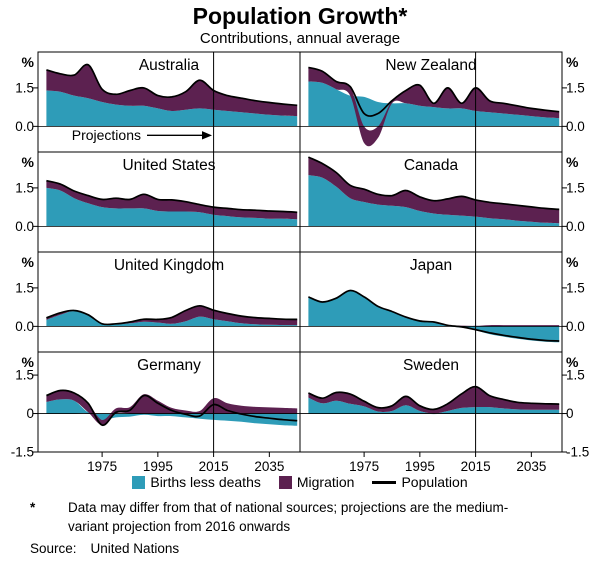 Image resolution: width=600 pixels, height=571 pixels. What do you see at coordinates (139, 482) in the screenshot?
I see `births-swatch` at bounding box center [139, 482].